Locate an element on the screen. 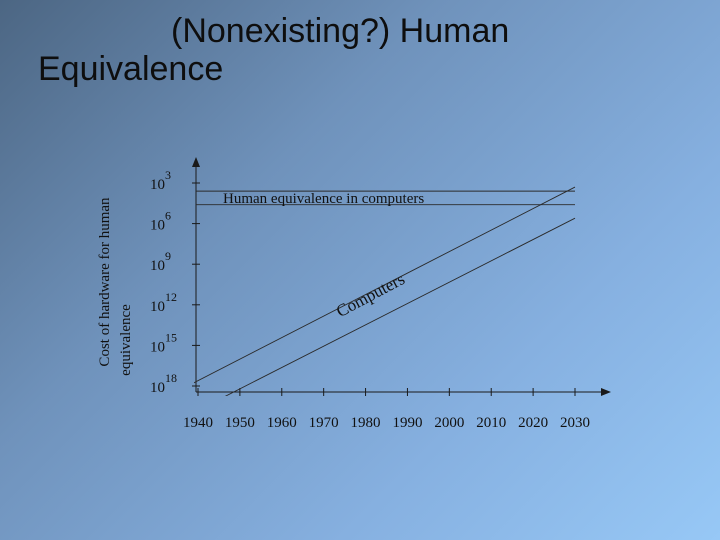 This screenshot has width=720, height=540. y-tick-exponent: 12 is located at coordinates (171, 297).